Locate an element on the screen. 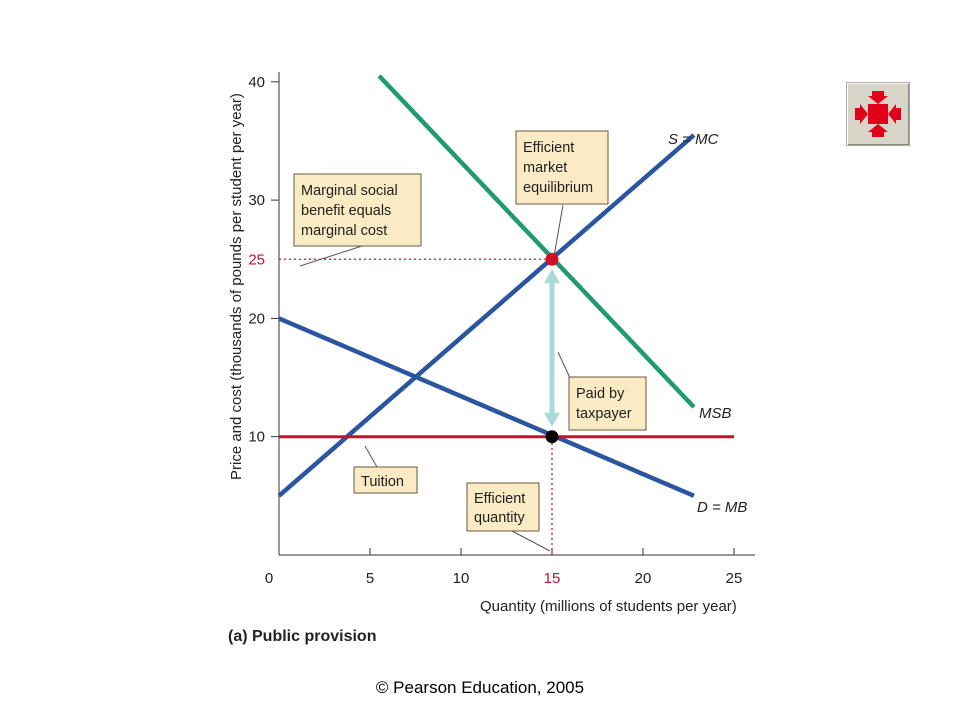 The height and width of the screenshot is (720, 960). y-tick-label: 30 is located at coordinates (256, 200).